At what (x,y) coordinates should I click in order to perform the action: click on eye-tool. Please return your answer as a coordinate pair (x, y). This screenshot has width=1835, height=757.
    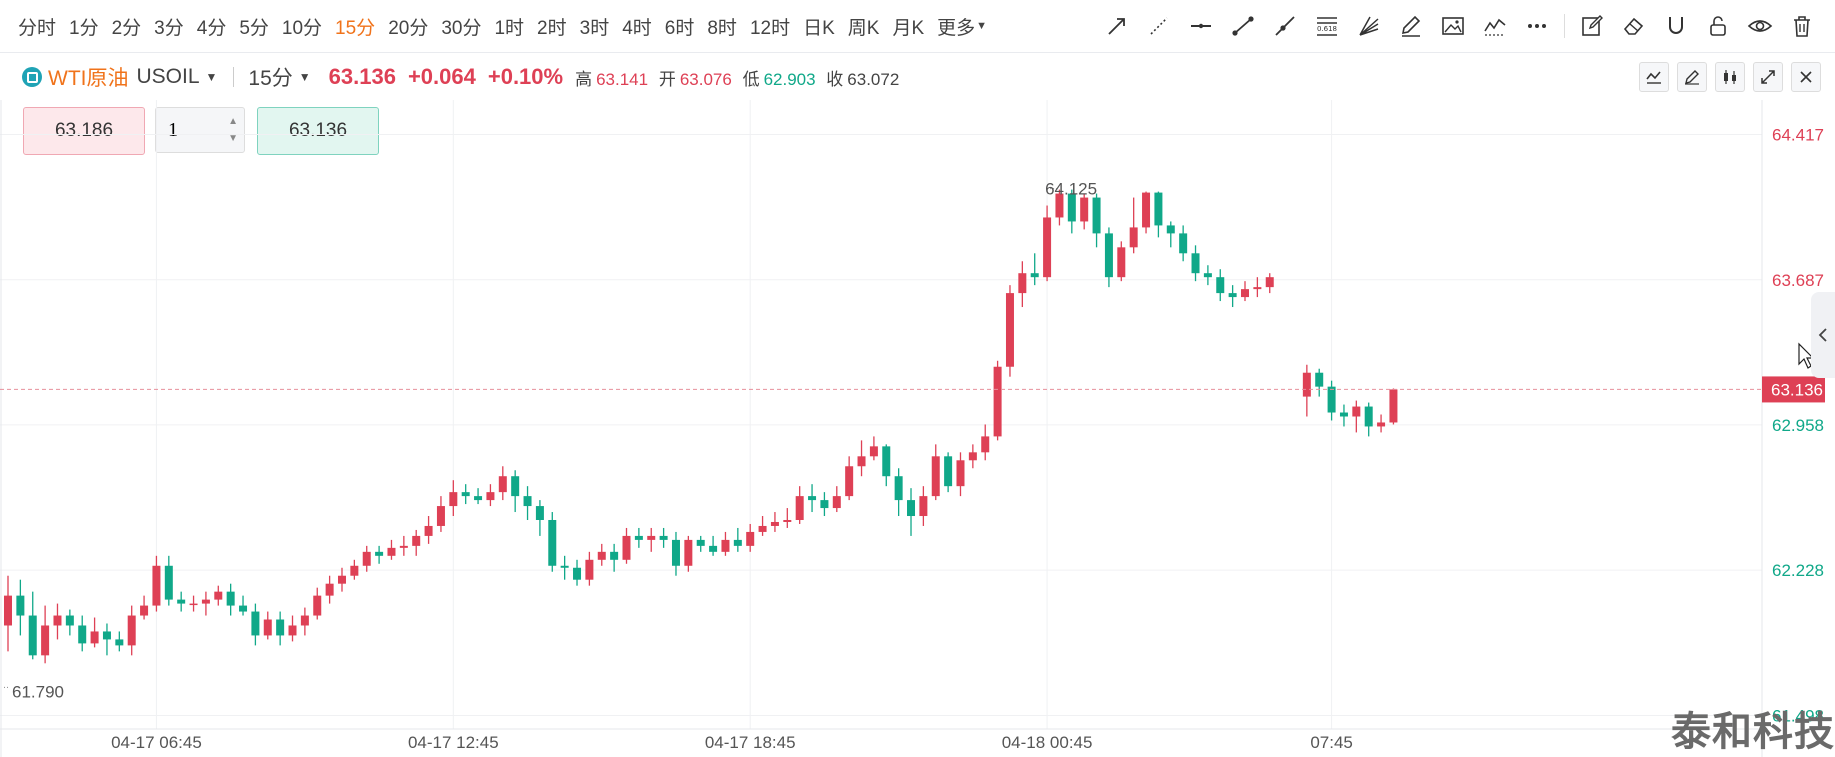
    Looking at the image, I should click on (1760, 26).